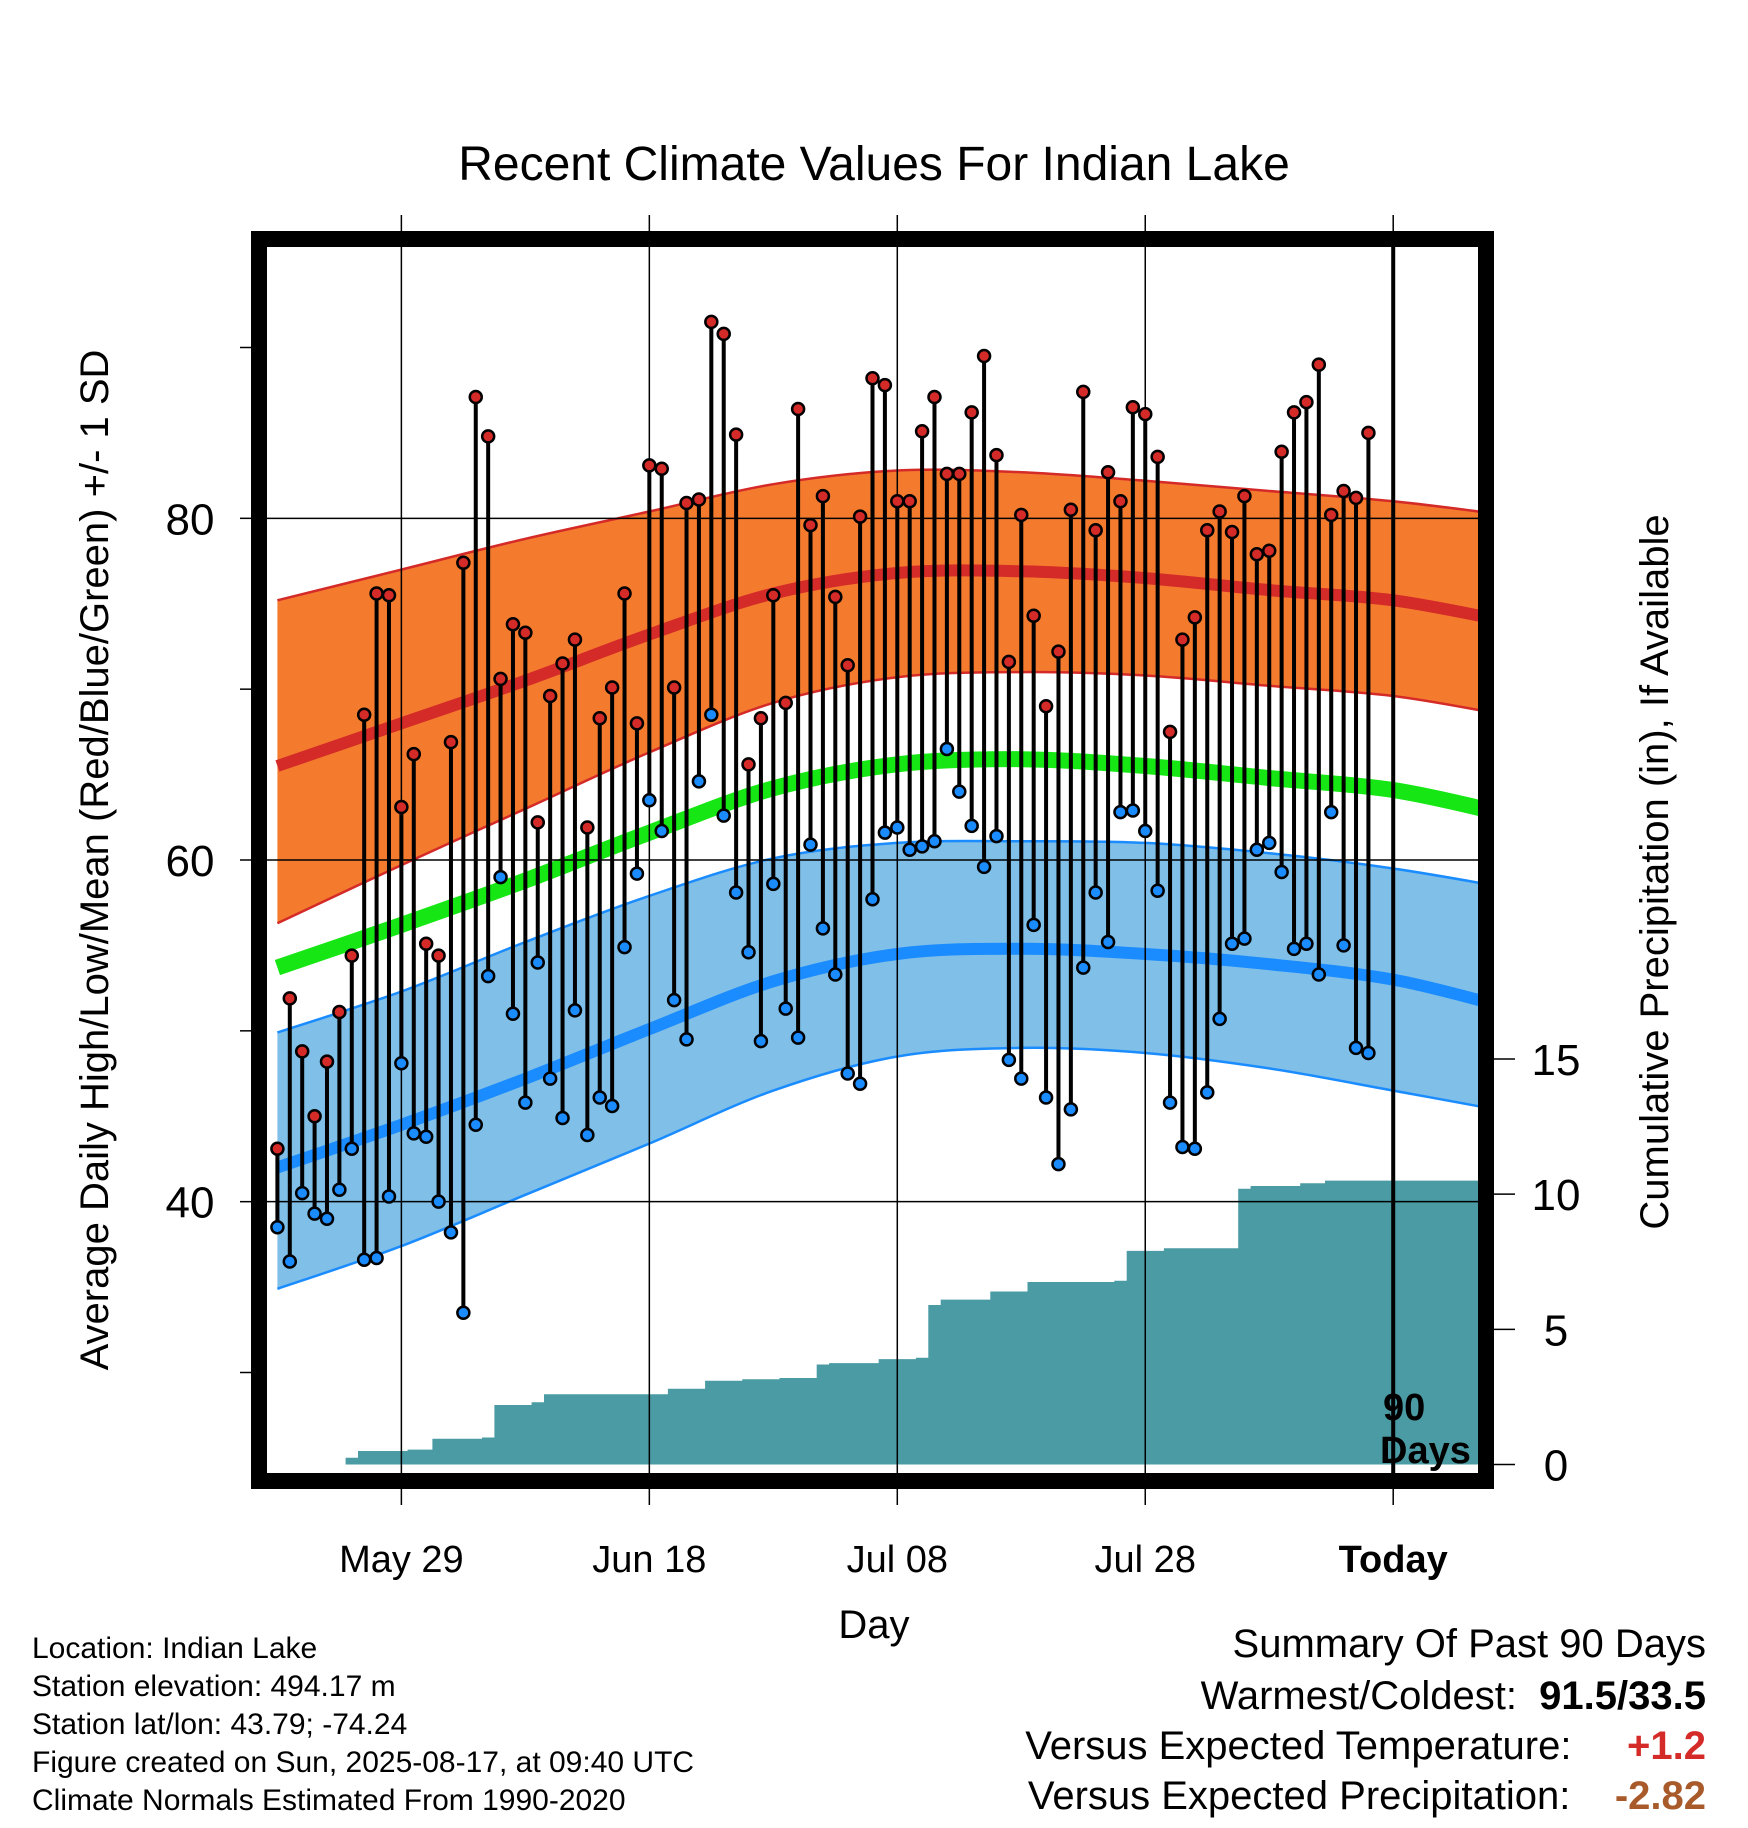 The width and height of the screenshot is (1748, 1828). What do you see at coordinates (214, 1686) in the screenshot?
I see `info-elevation: Station elevation: 494.17 m` at bounding box center [214, 1686].